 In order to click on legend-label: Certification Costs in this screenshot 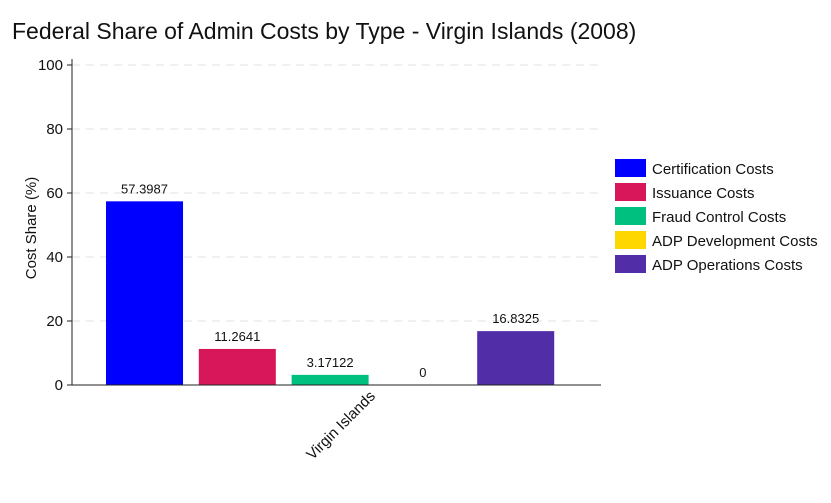, I will do `click(713, 169)`.